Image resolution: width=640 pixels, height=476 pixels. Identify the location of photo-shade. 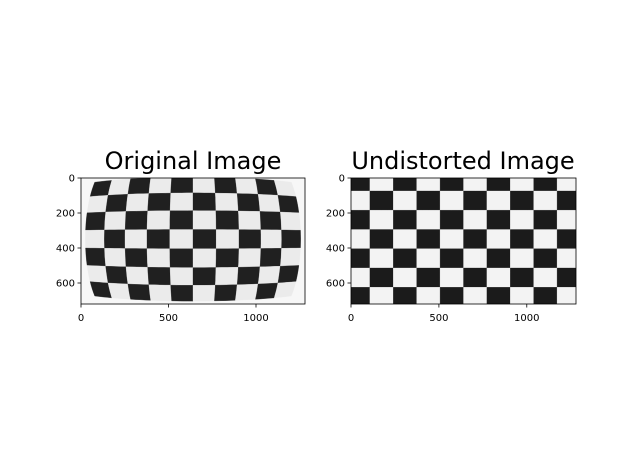
(193, 241).